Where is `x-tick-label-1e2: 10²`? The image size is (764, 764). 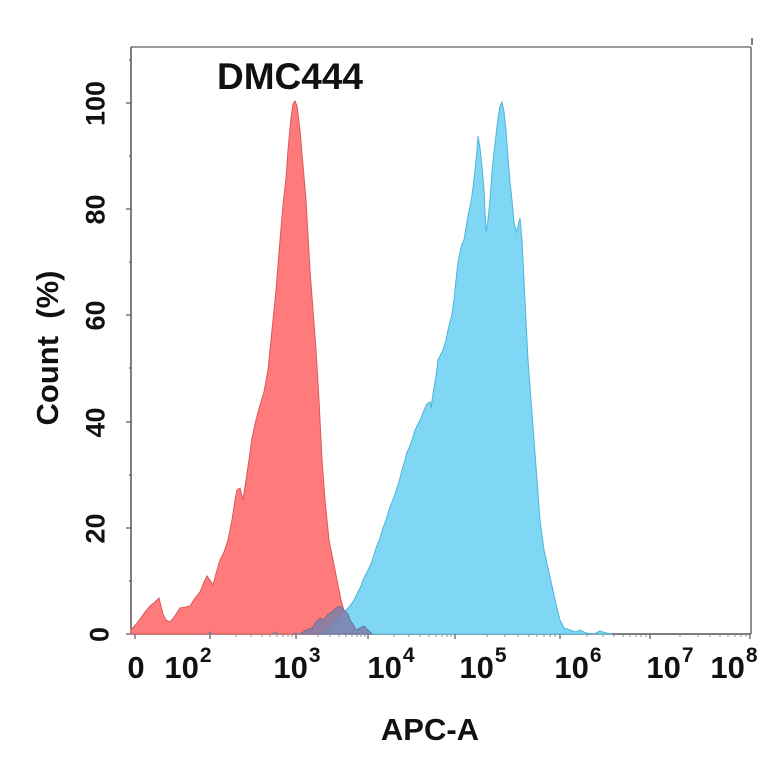
x-tick-label-1e2: 10² is located at coordinates (188, 664).